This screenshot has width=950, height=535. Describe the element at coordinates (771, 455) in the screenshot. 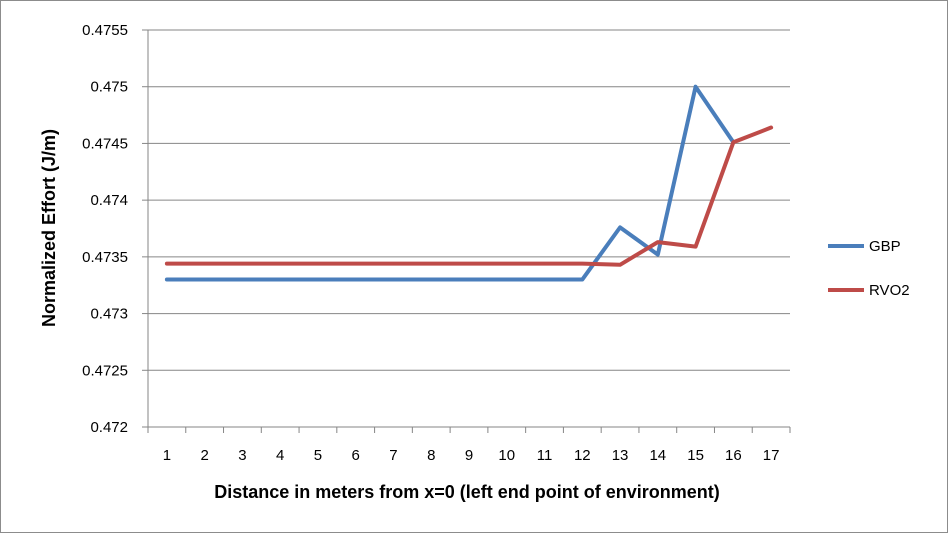

I see `x-tick-label: 17` at that location.